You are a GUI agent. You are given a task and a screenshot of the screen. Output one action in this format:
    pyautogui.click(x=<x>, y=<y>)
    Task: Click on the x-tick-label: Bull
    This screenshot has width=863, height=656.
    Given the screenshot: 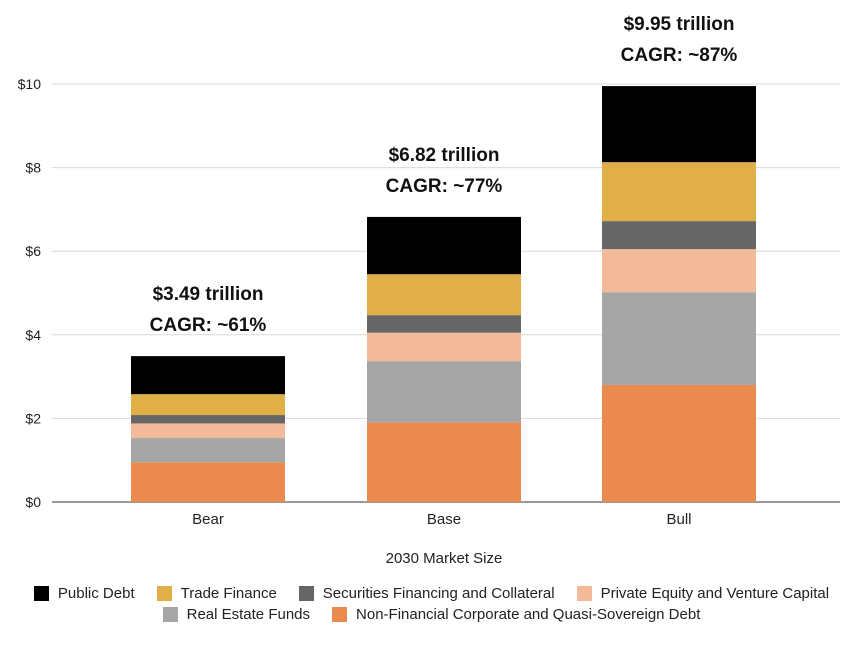 What is the action you would take?
    pyautogui.click(x=678, y=519)
    